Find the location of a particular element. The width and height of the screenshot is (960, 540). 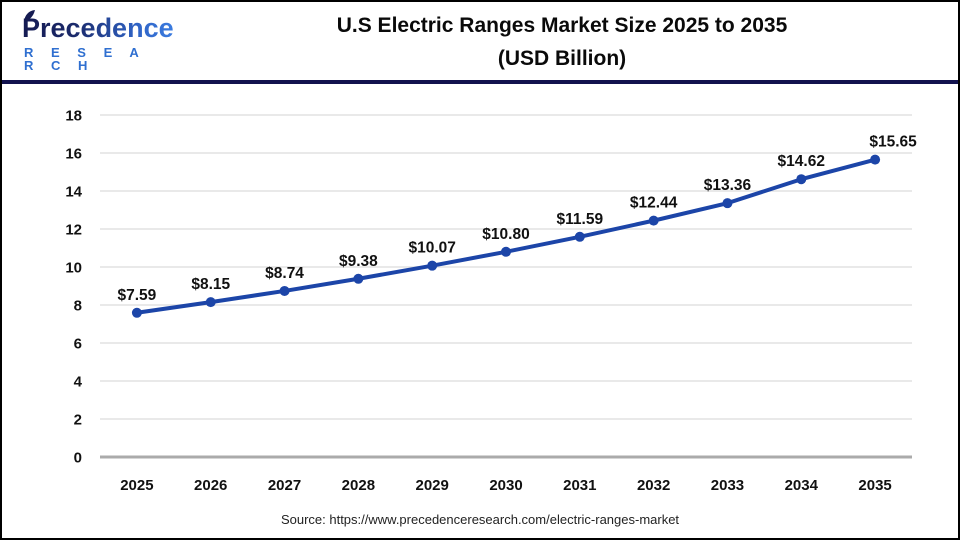

x-tick-label: 2033 is located at coordinates (727, 485).